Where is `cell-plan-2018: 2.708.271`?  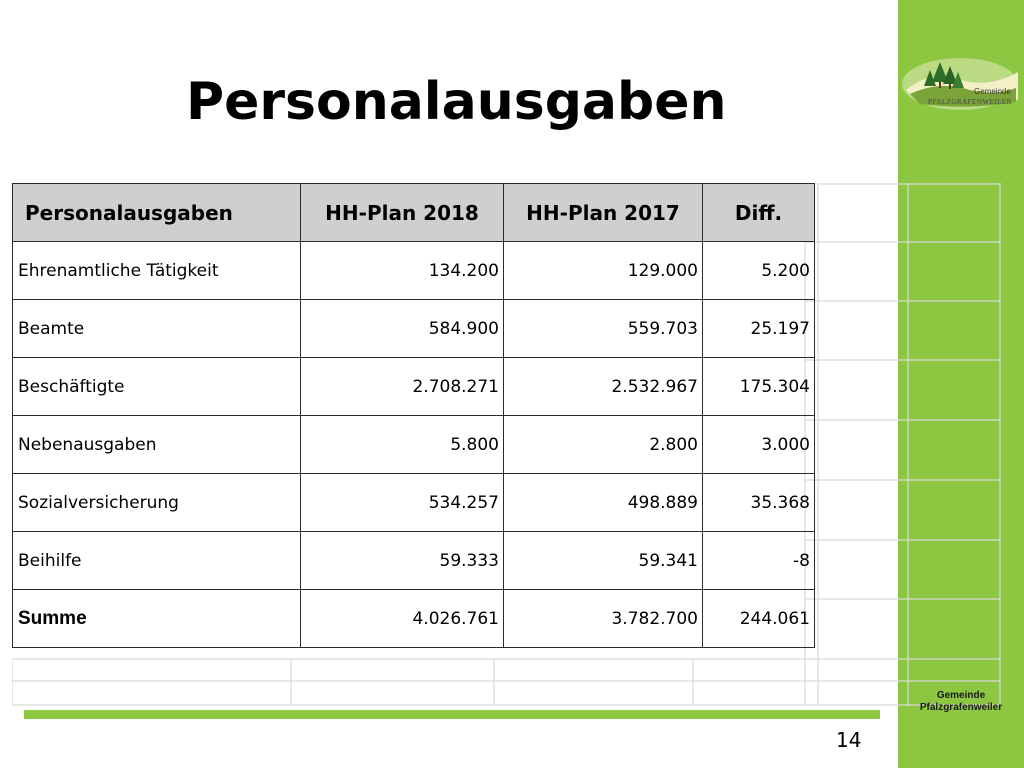 cell-plan-2018: 2.708.271 is located at coordinates (402, 386).